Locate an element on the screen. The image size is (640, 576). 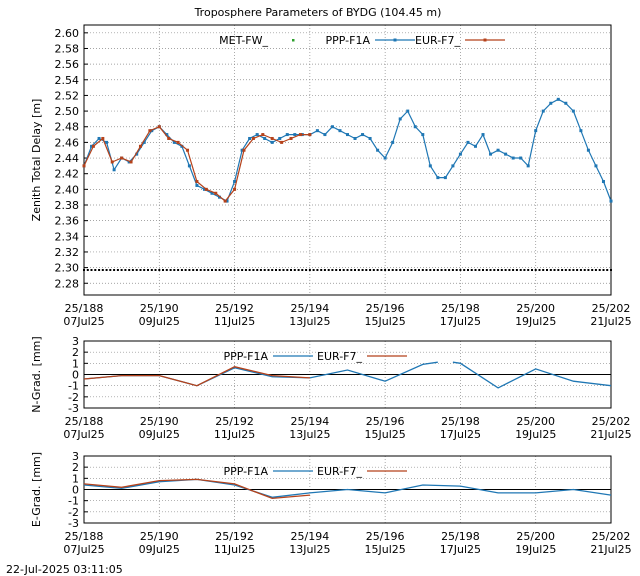
x-tick-label-date: 19Jul25 is located at coordinates (535, 321).